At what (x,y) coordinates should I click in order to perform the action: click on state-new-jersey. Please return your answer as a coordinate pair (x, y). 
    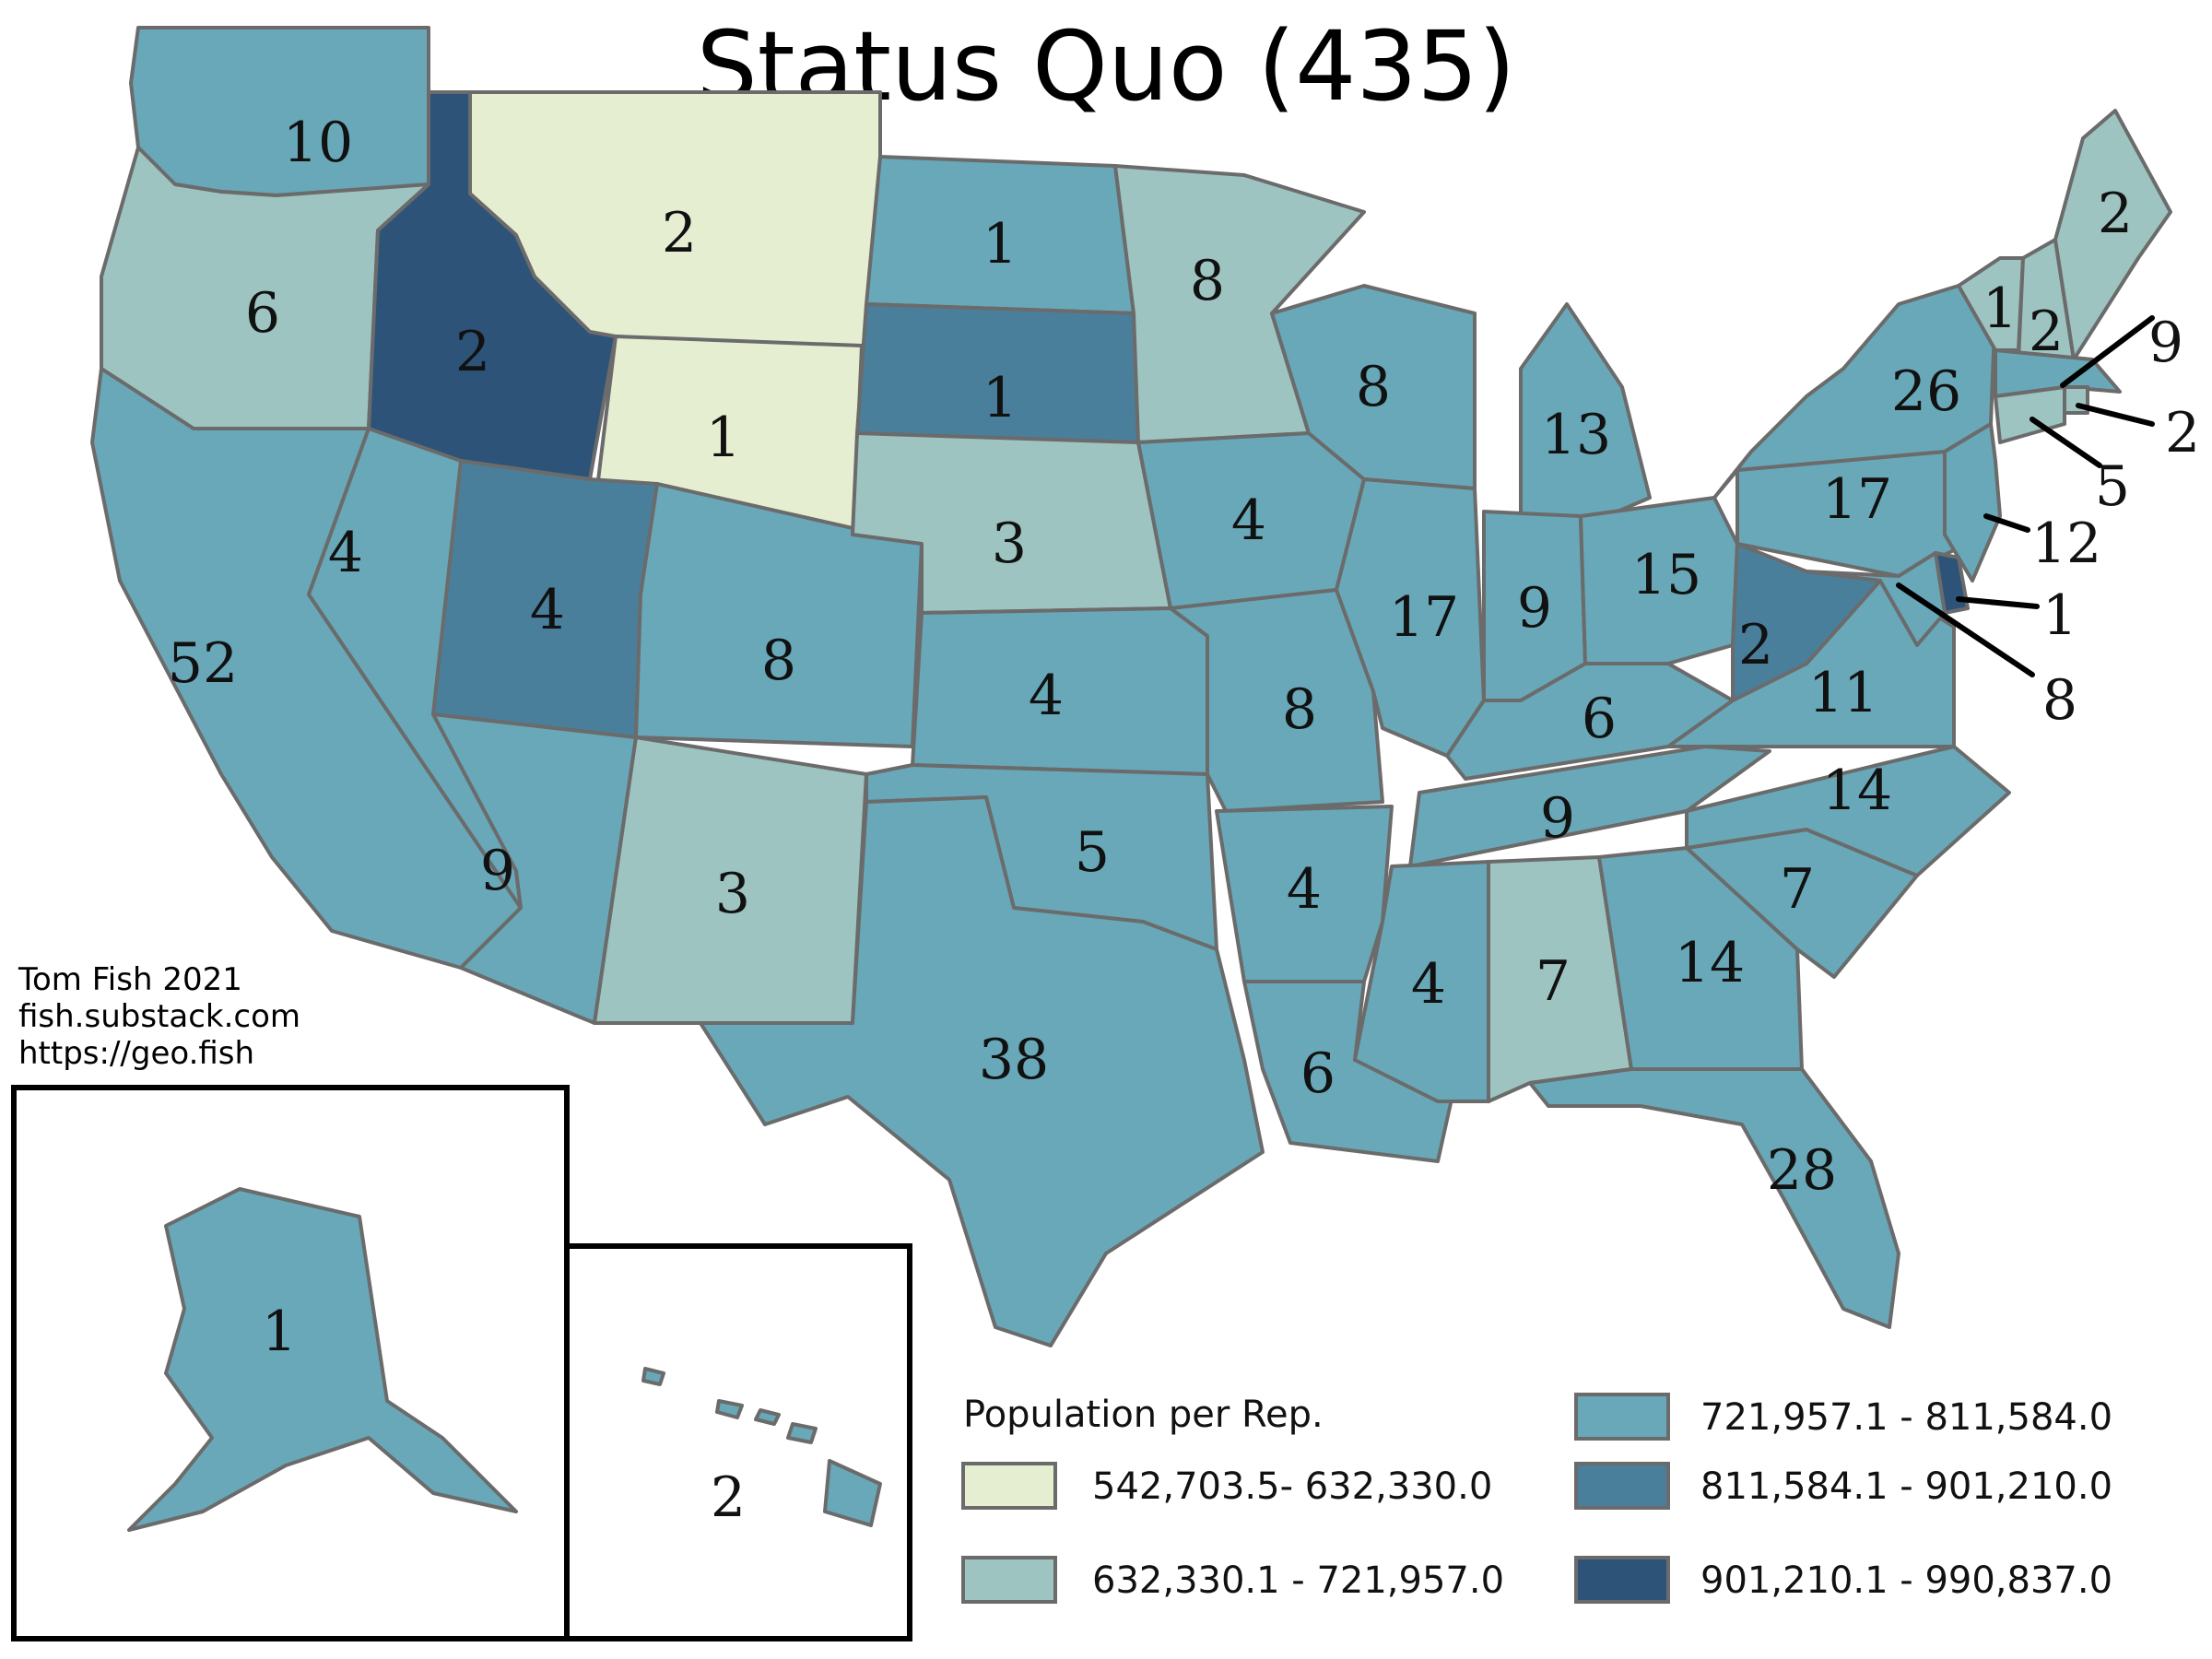
    Looking at the image, I should click on (1972, 502).